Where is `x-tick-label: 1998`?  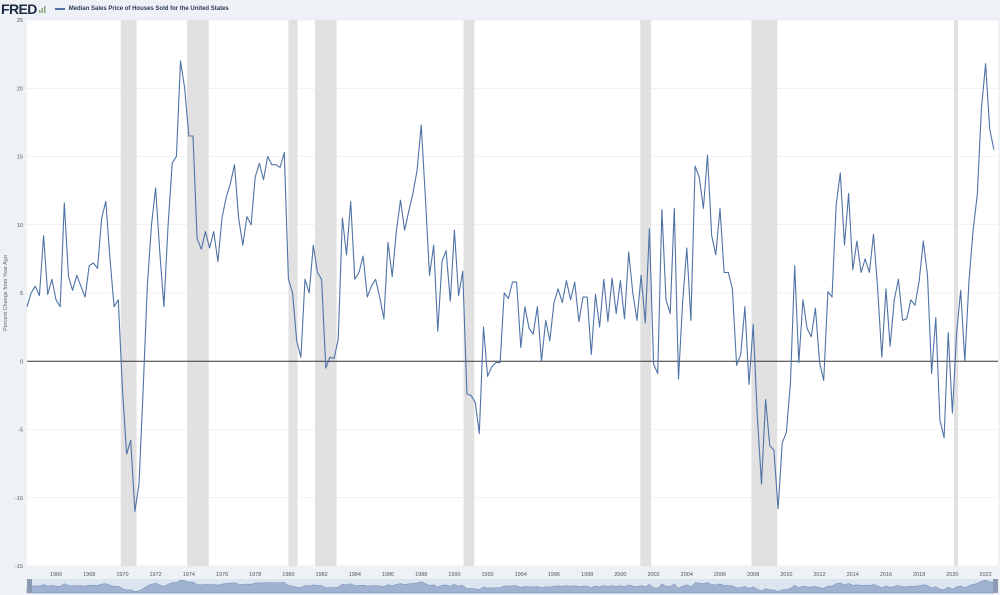 x-tick-label: 1998 is located at coordinates (587, 575).